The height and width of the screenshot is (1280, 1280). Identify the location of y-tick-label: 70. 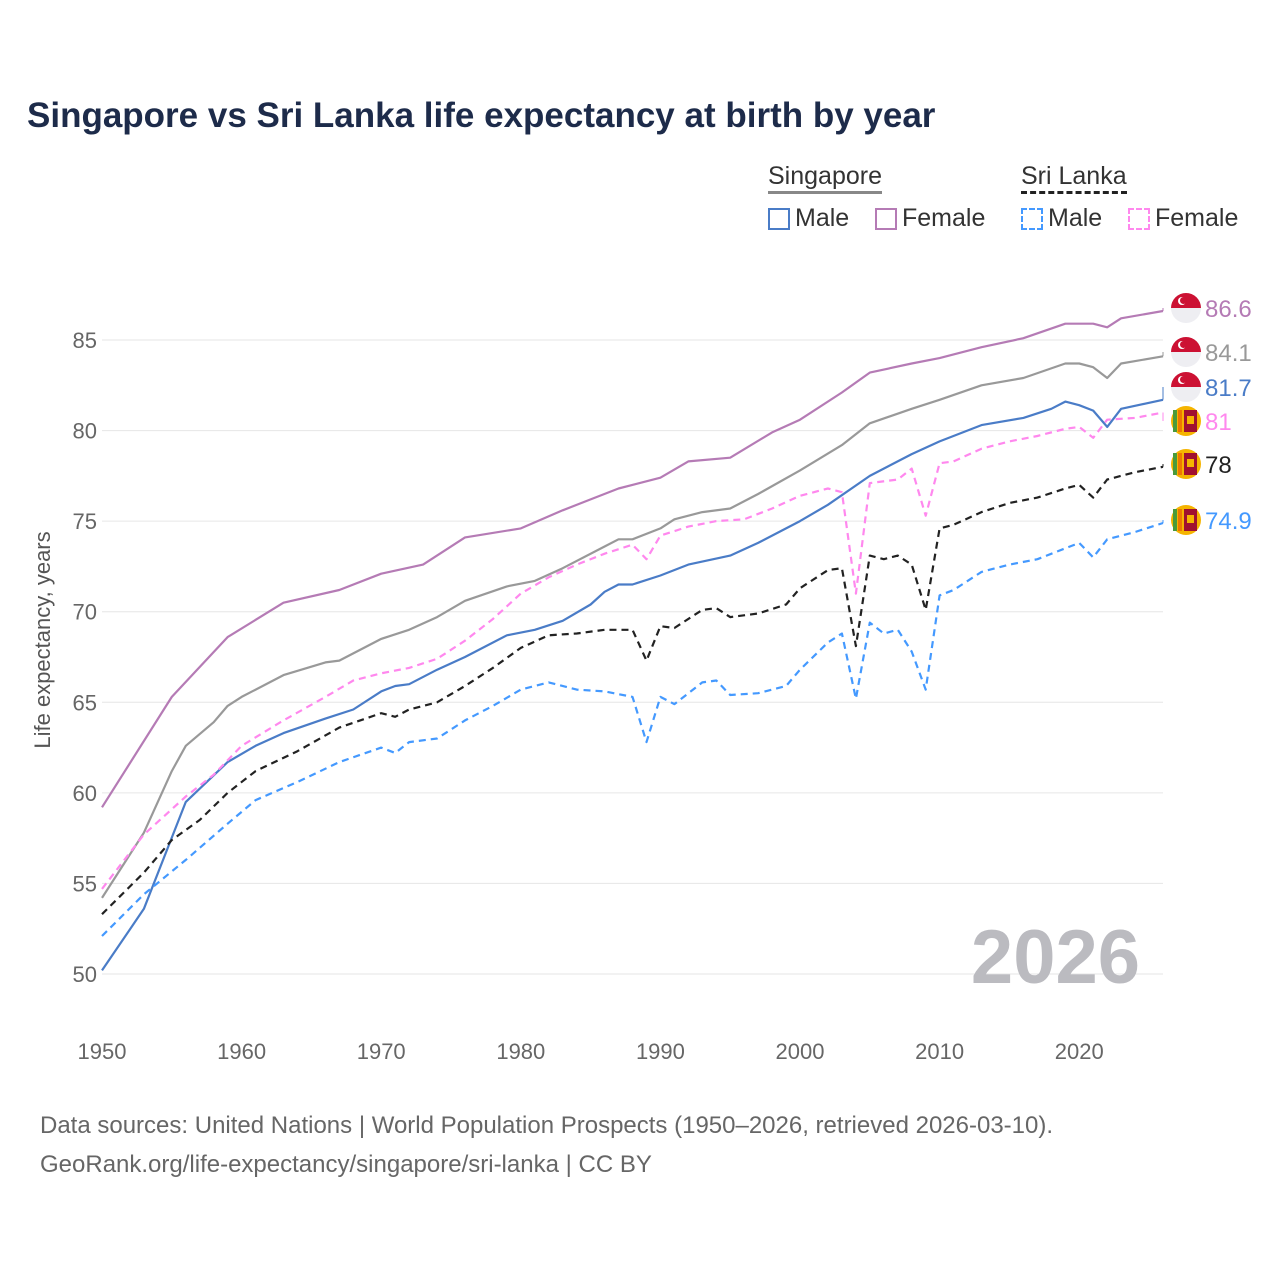
(85, 612).